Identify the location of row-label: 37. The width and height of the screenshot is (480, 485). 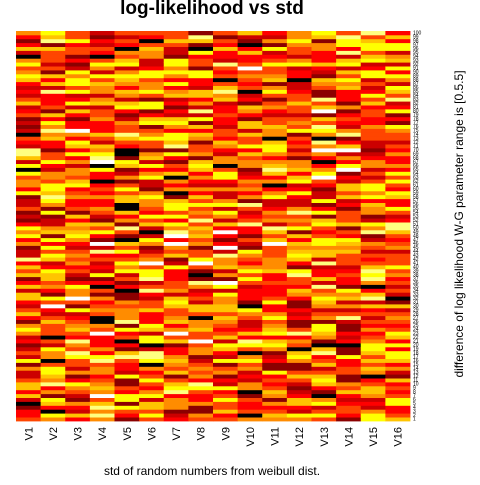
(416, 279).